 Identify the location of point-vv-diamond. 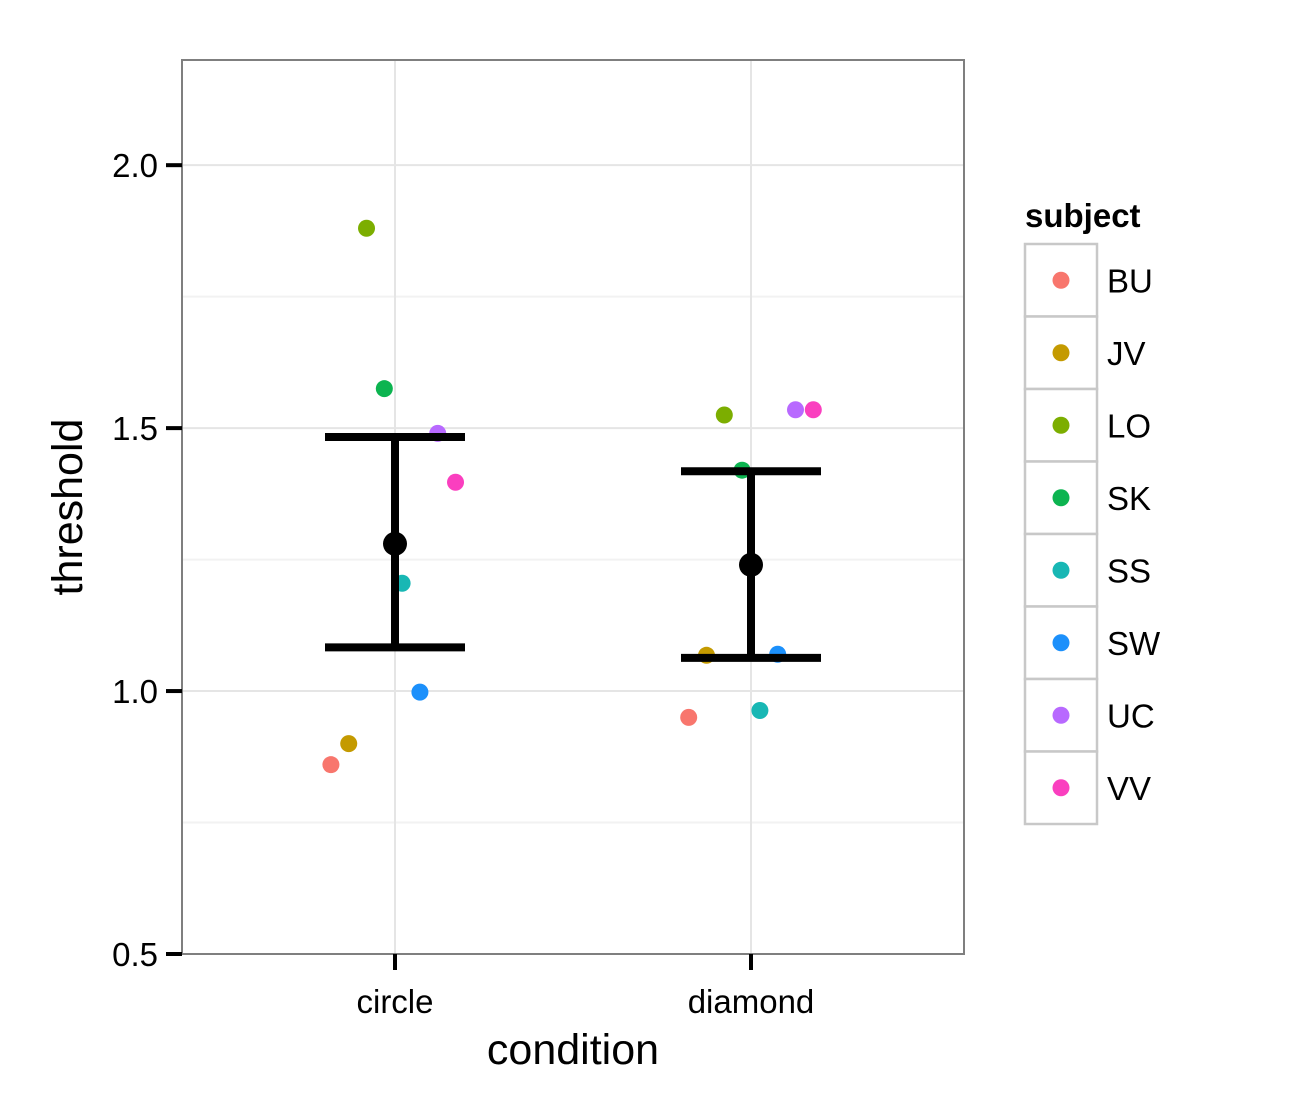
(813, 410).